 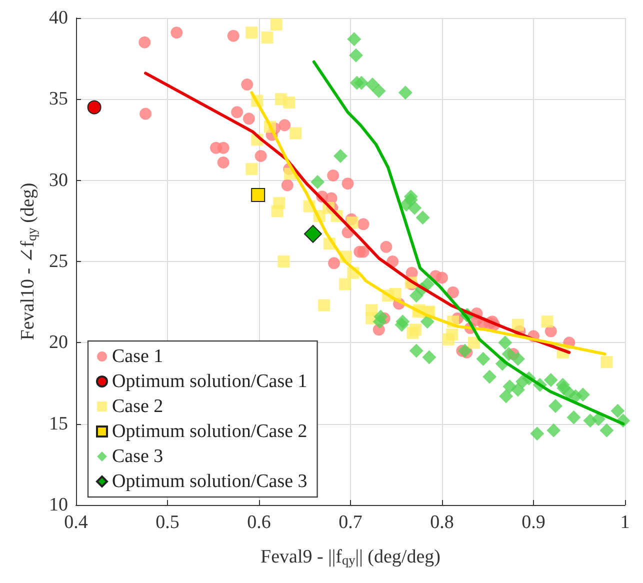 I want to click on x-tick-label: 1, so click(x=625, y=522).